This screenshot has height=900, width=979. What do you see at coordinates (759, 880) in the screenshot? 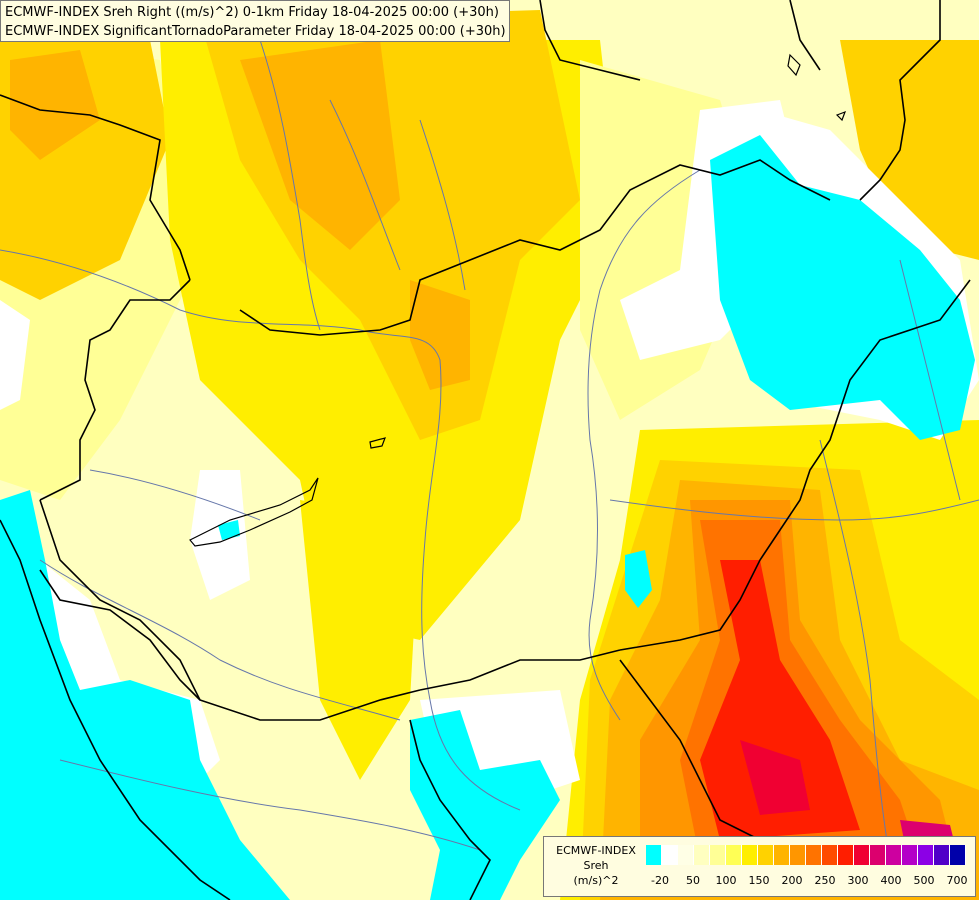
I see `legend-tick-label: 150` at bounding box center [759, 880].